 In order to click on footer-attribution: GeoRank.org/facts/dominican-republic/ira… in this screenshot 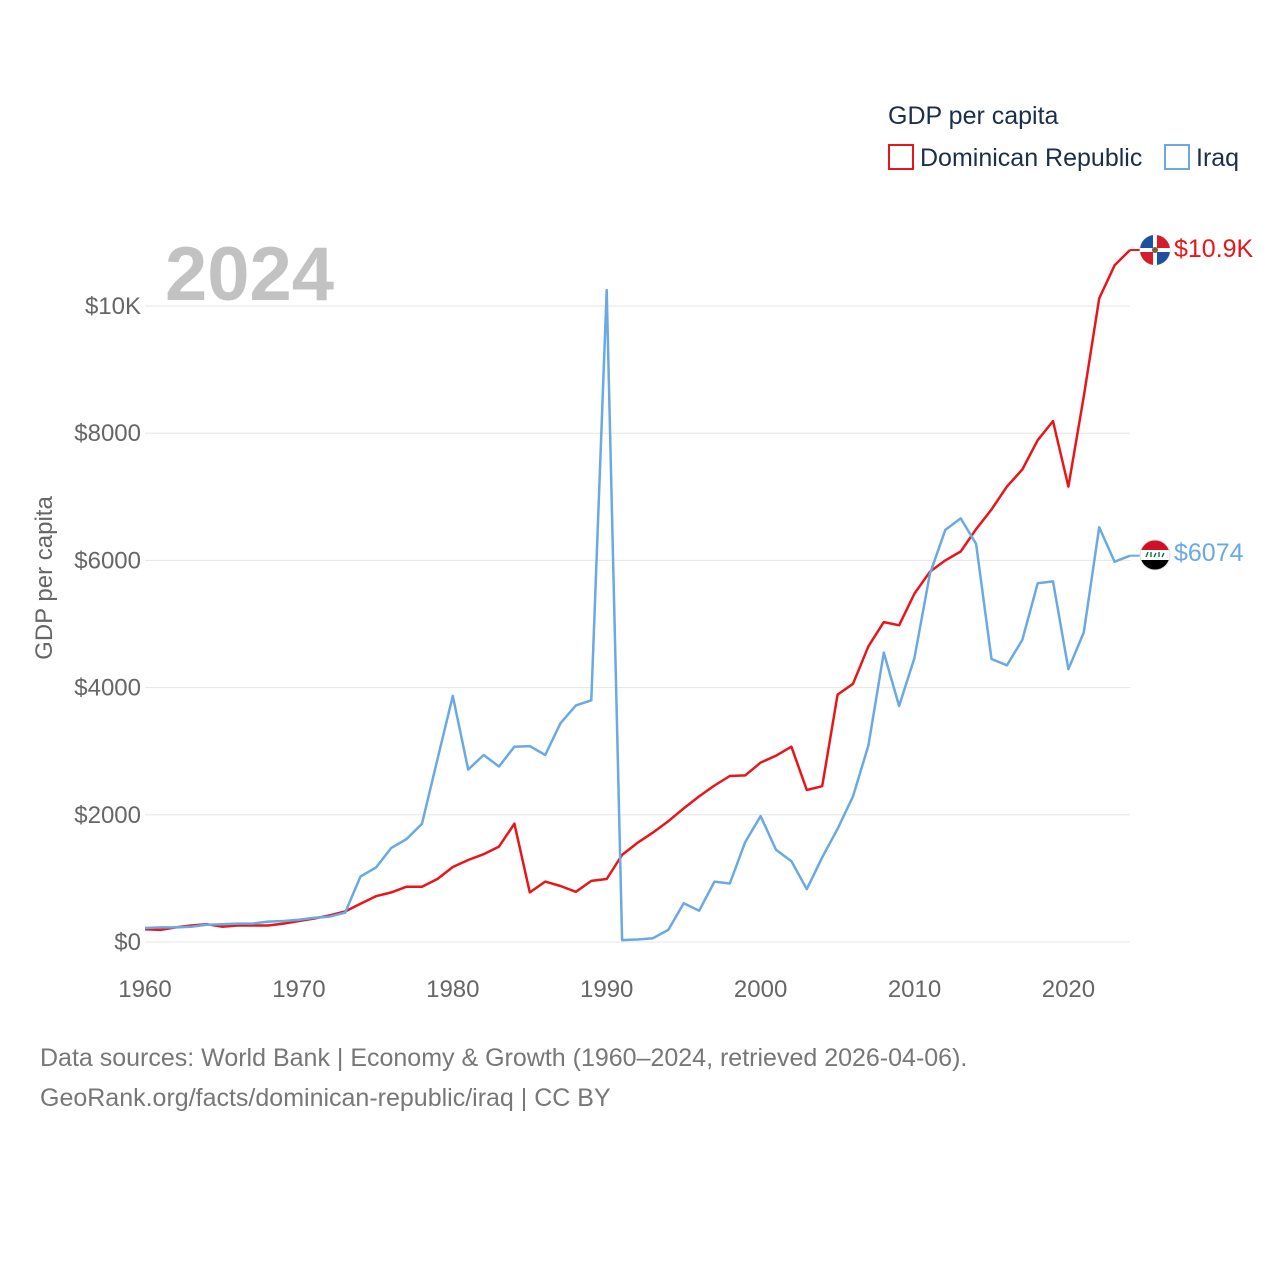, I will do `click(325, 1098)`.